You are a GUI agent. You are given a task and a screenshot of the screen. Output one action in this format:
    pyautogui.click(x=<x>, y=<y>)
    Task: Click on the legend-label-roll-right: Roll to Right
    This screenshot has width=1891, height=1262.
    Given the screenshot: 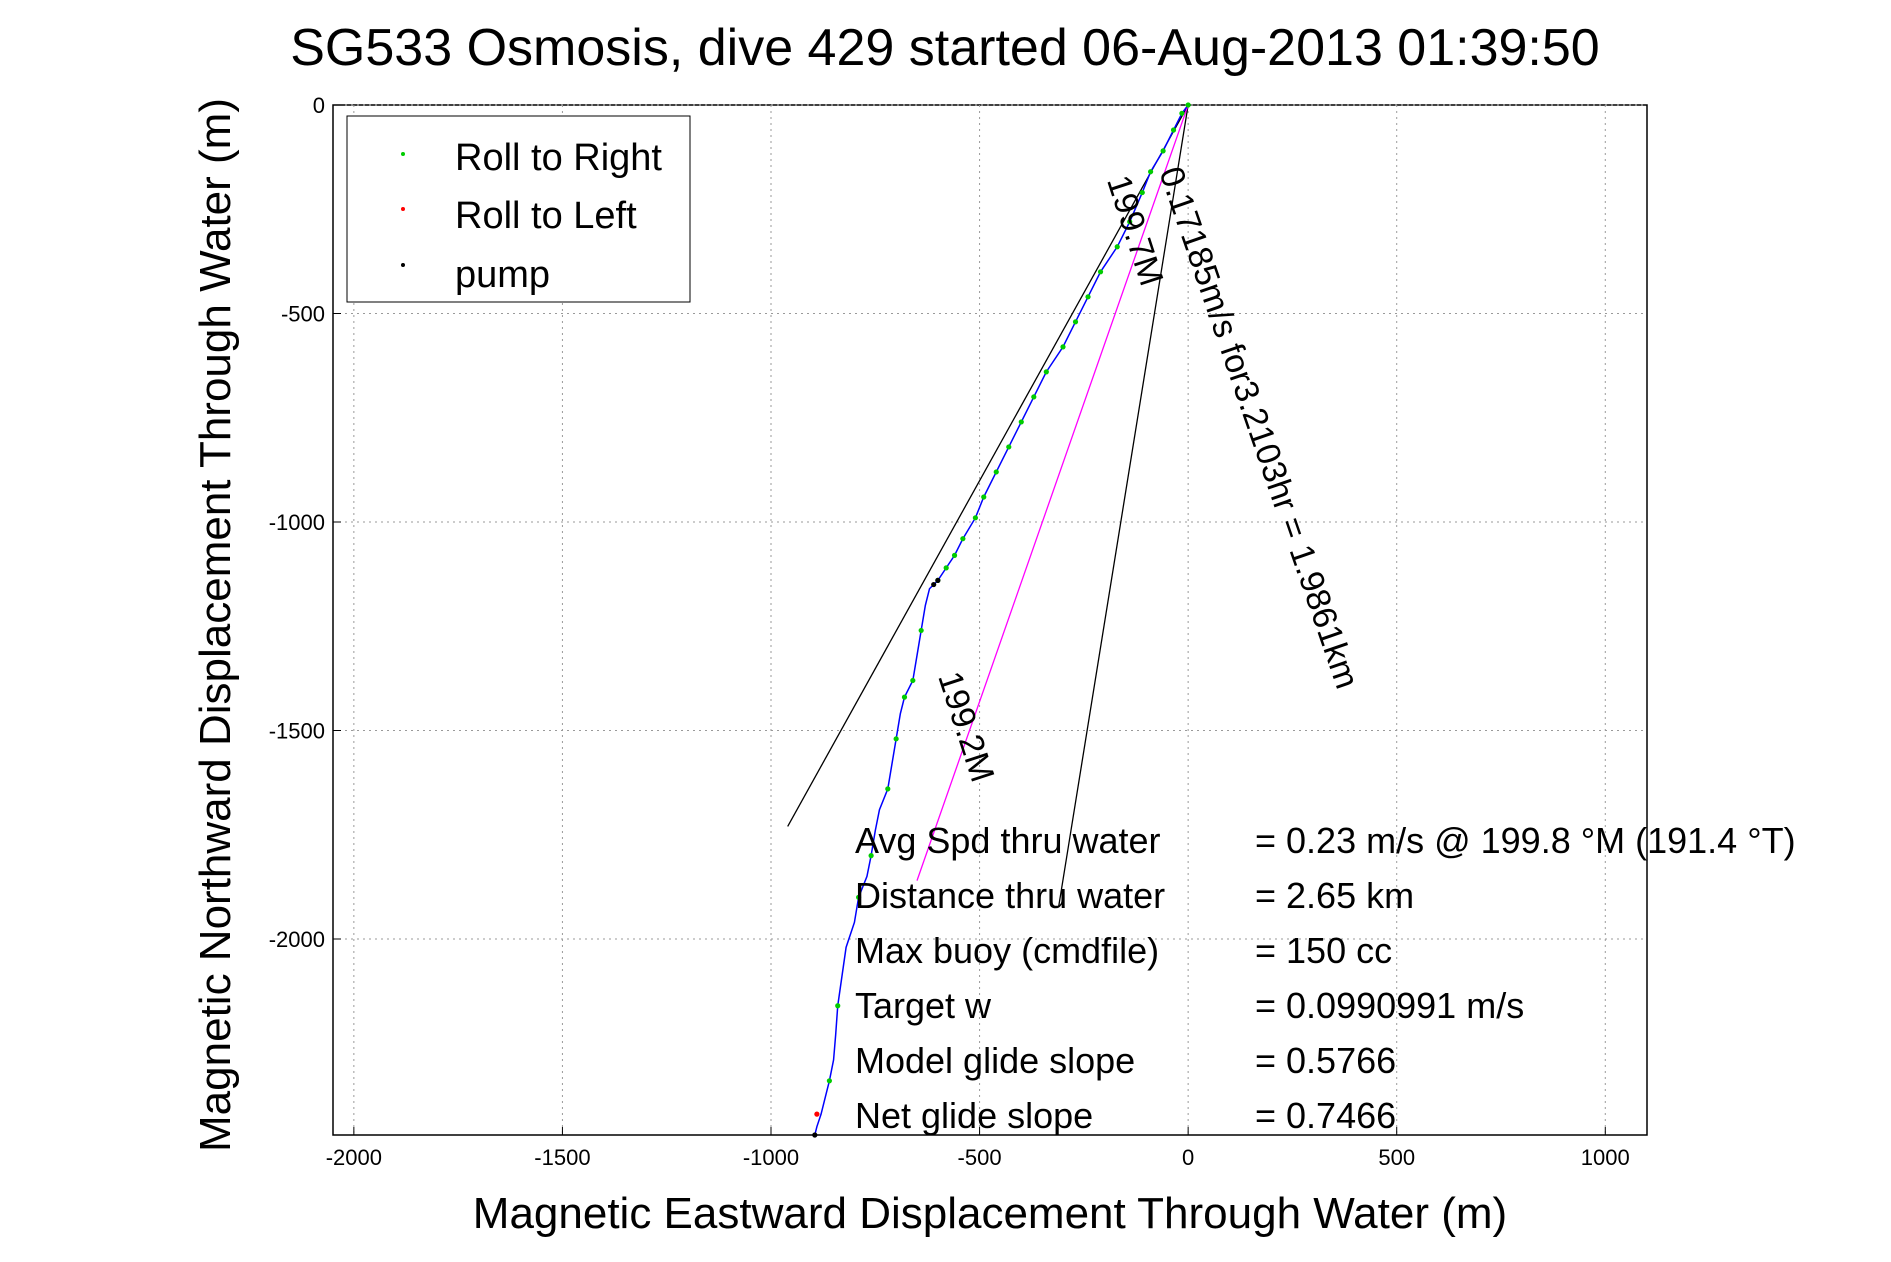 What is the action you would take?
    pyautogui.click(x=558, y=158)
    